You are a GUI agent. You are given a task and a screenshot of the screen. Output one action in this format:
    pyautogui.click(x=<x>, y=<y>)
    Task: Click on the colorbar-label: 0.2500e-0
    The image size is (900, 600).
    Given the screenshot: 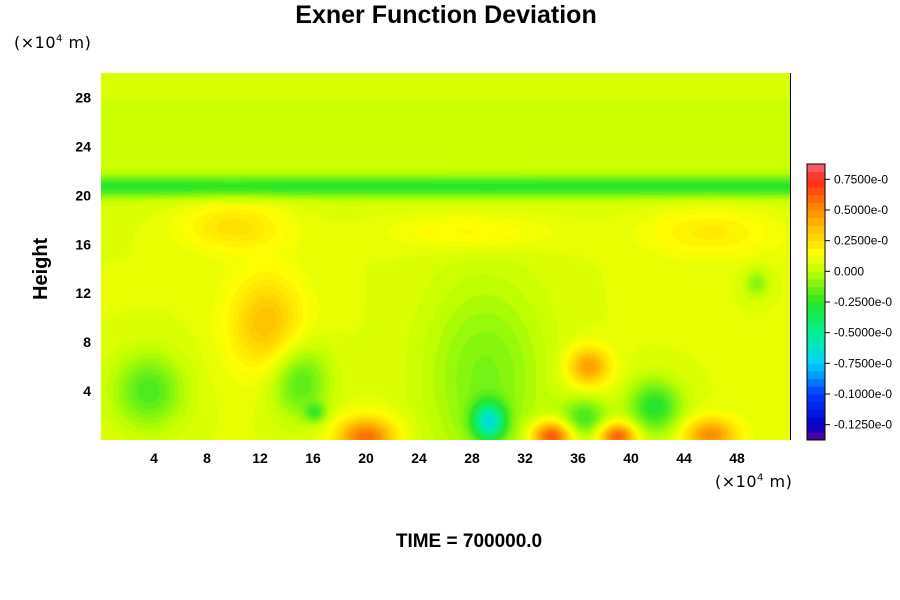 What is the action you would take?
    pyautogui.click(x=861, y=241)
    